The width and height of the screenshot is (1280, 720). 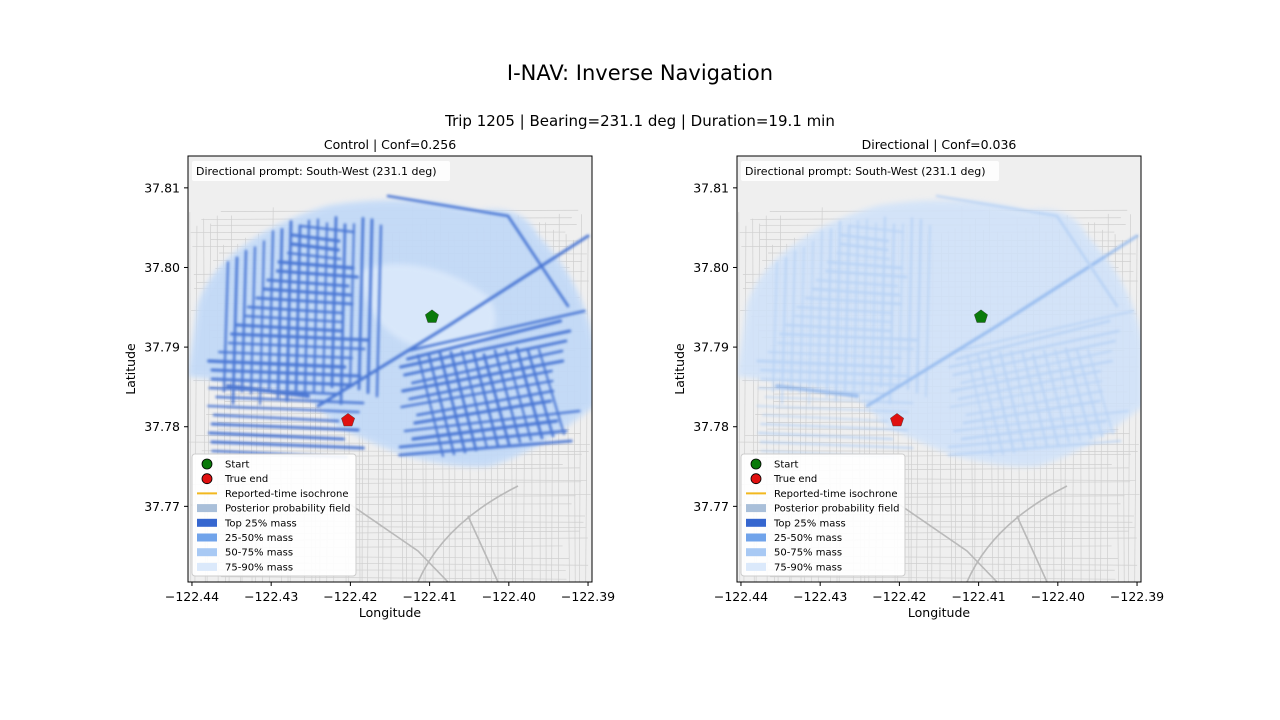 I want to click on legend-box, so click(x=274, y=515).